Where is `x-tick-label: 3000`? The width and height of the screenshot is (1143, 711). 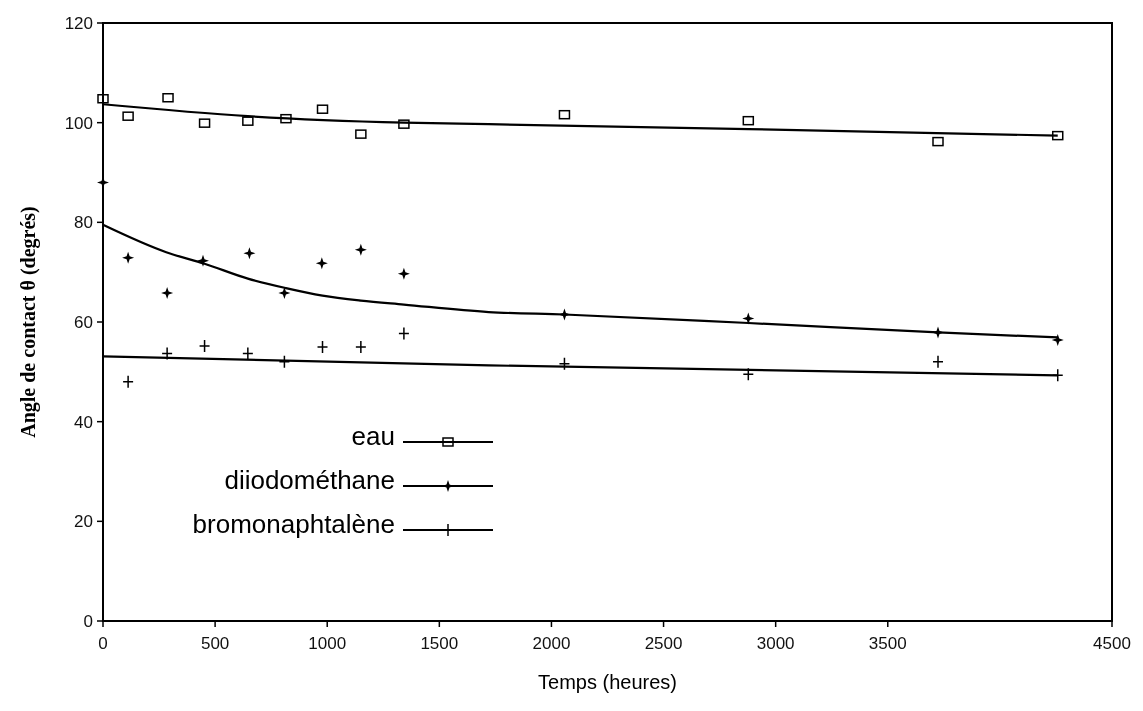 x-tick-label: 3000 is located at coordinates (775, 643).